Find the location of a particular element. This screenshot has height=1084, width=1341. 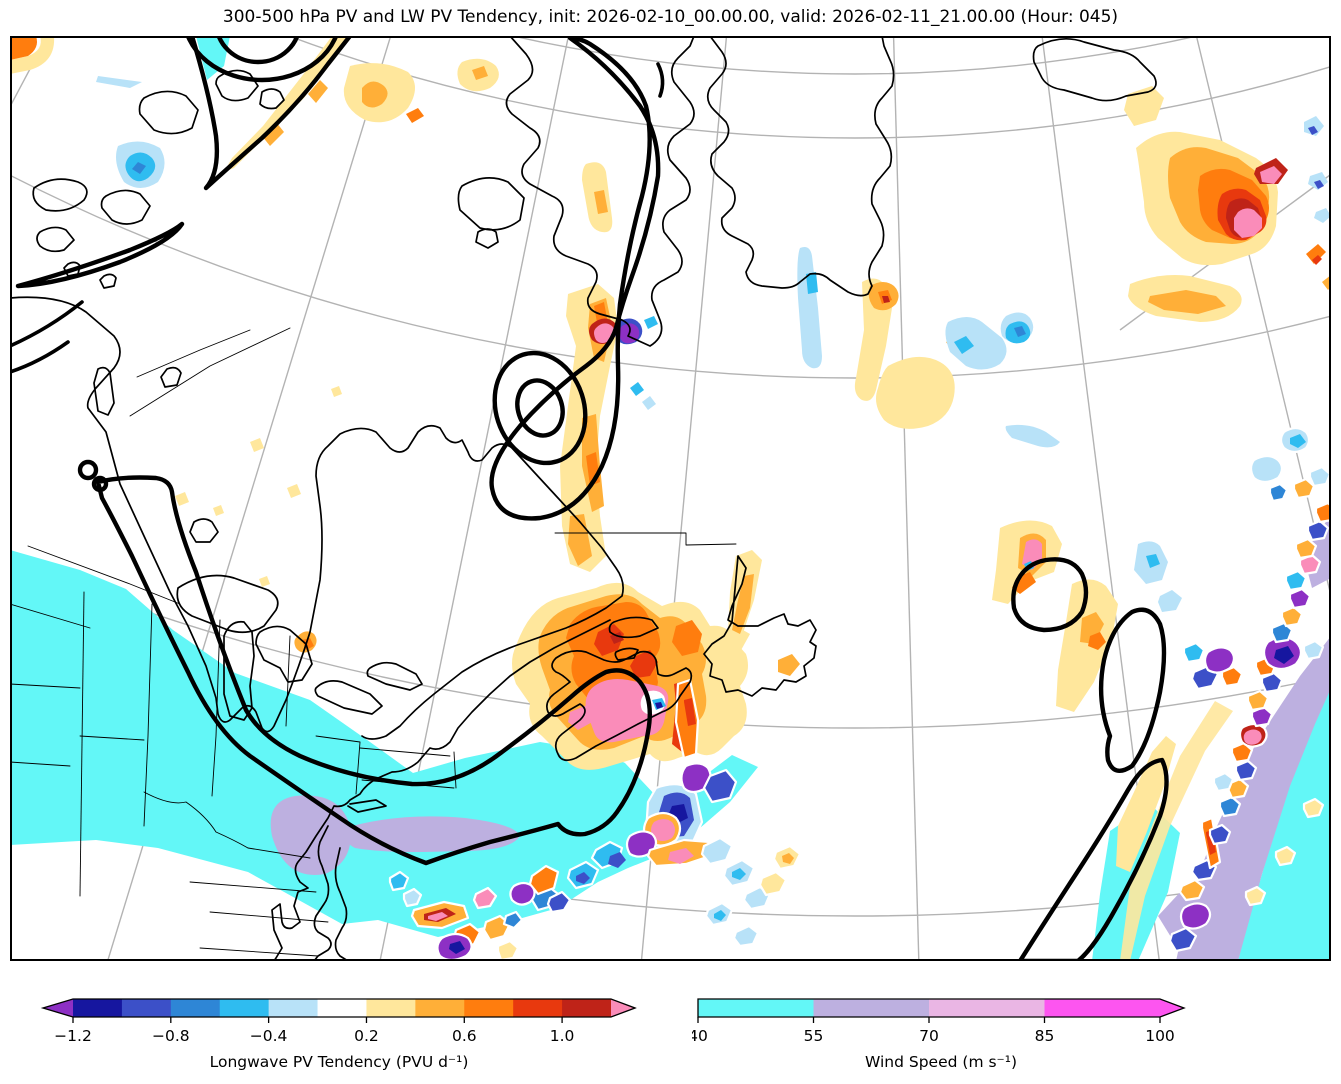

colorbar-tick-label: −1.2 is located at coordinates (73, 1036).